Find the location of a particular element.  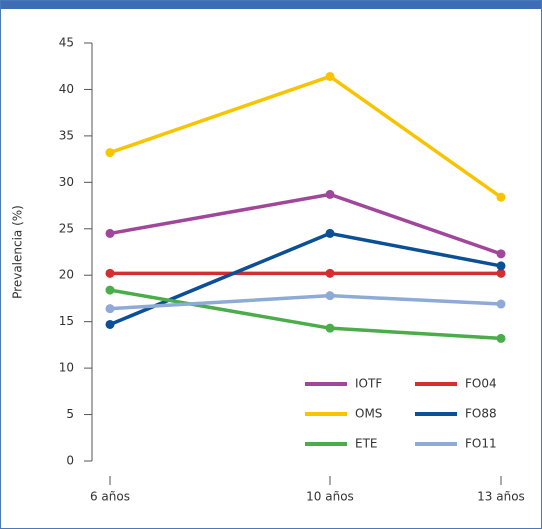

y-tick-label: 25 is located at coordinates (66, 228).